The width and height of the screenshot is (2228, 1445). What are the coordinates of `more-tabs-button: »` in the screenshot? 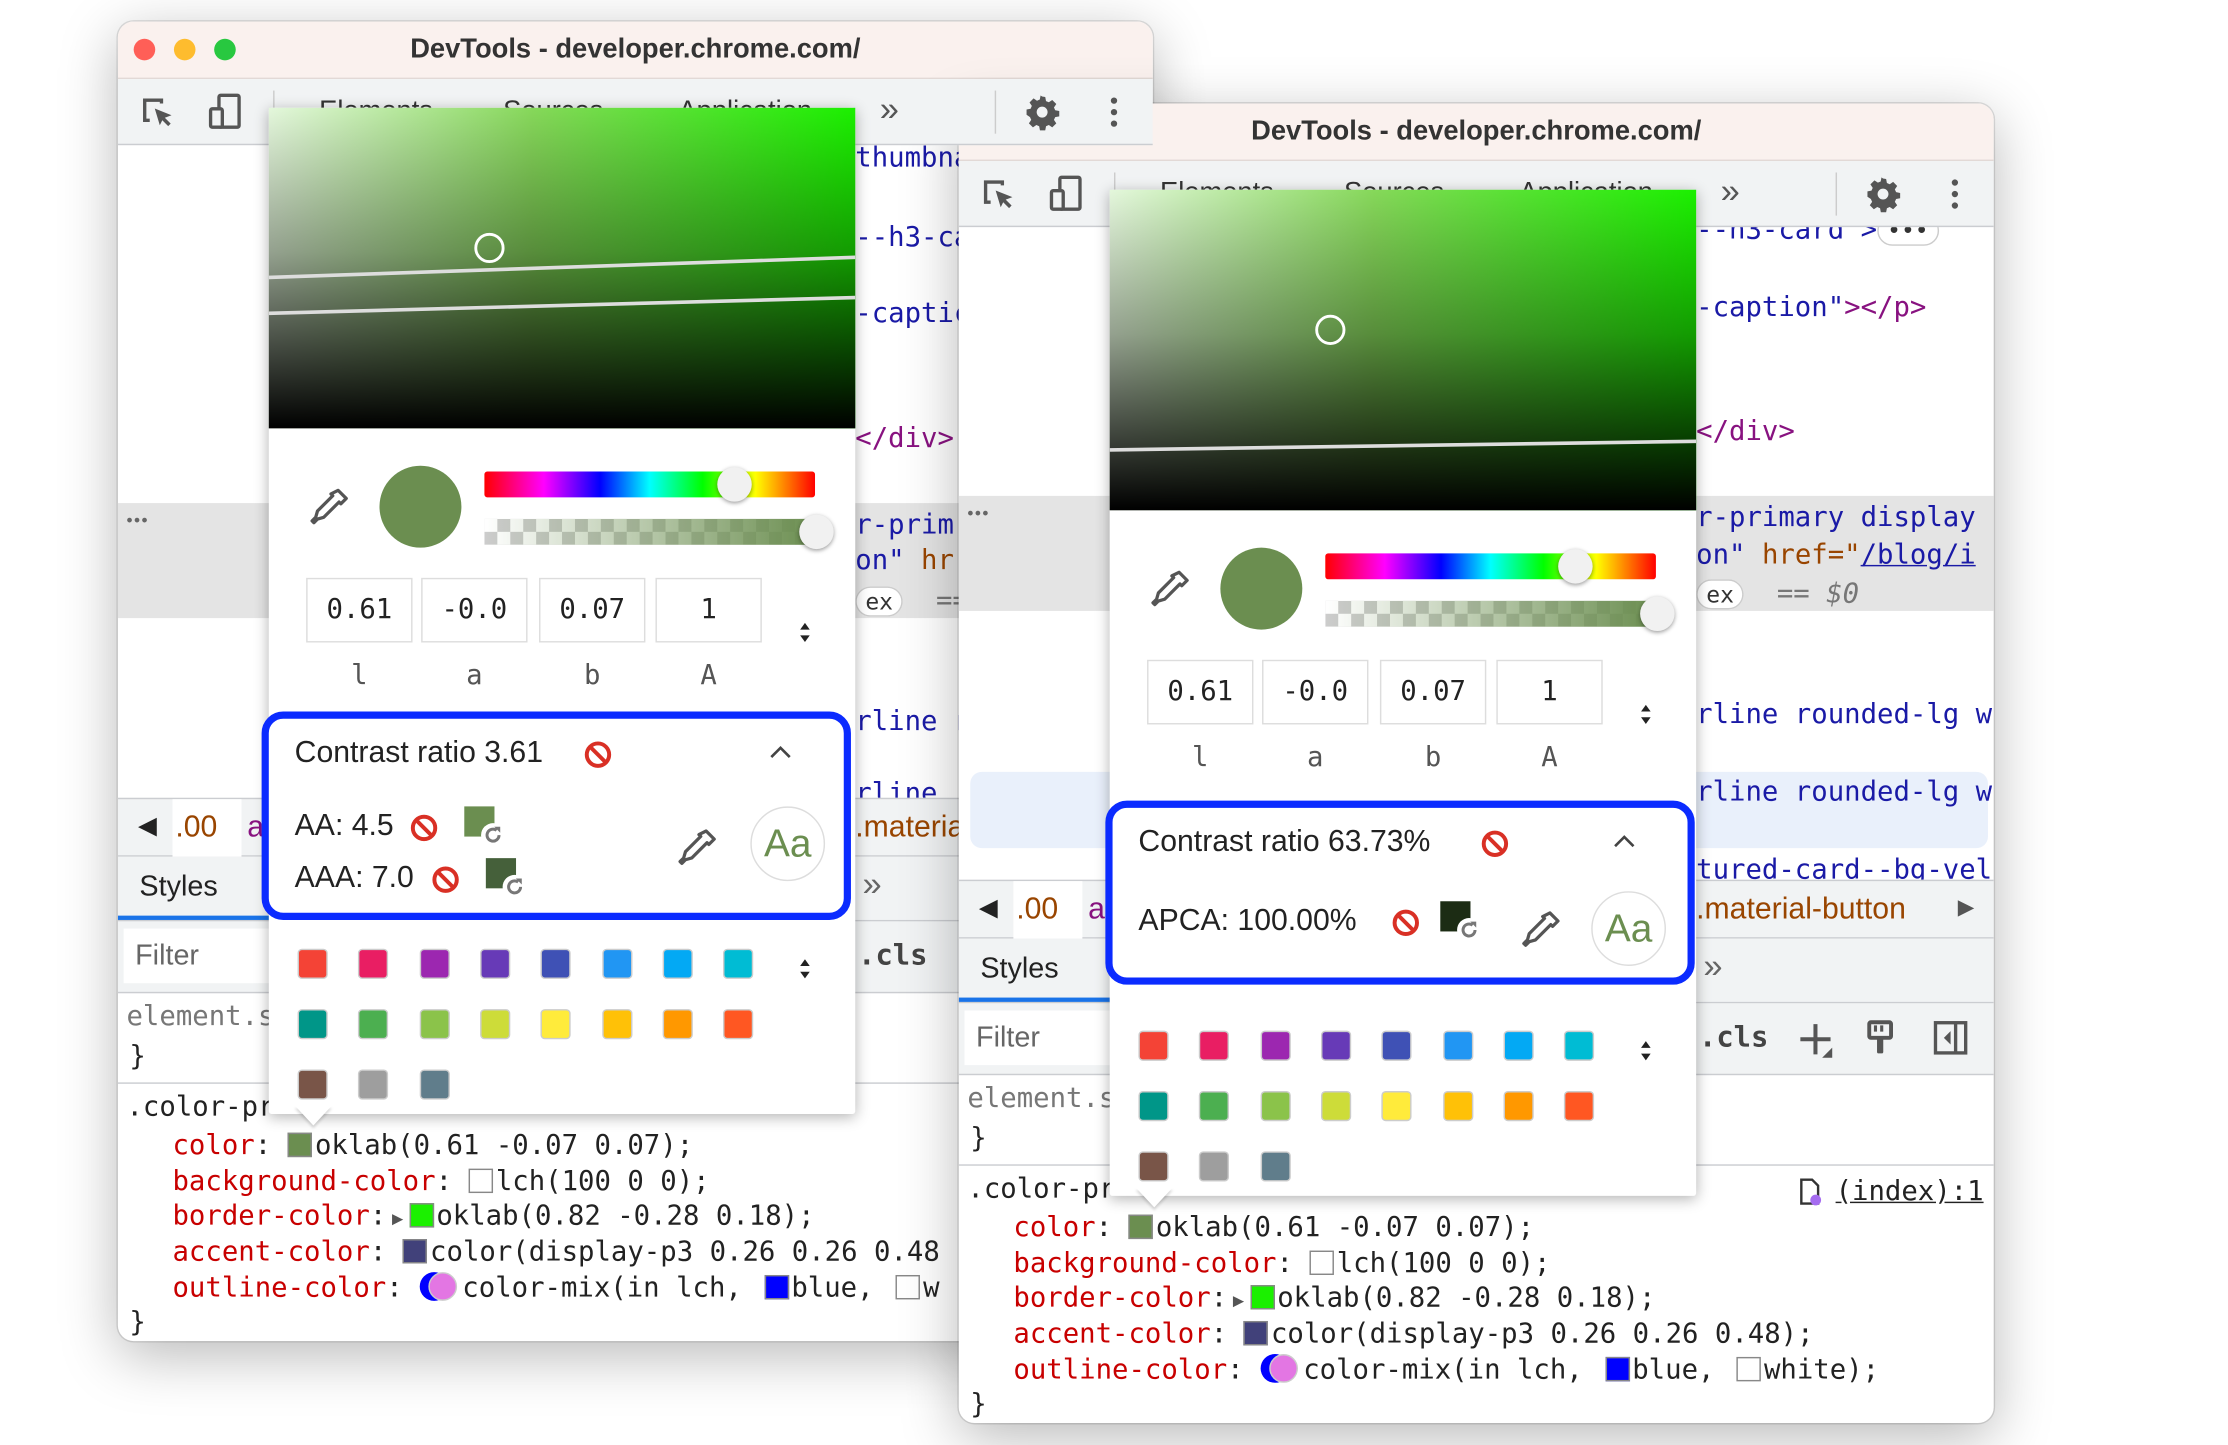 It's located at (1730, 192).